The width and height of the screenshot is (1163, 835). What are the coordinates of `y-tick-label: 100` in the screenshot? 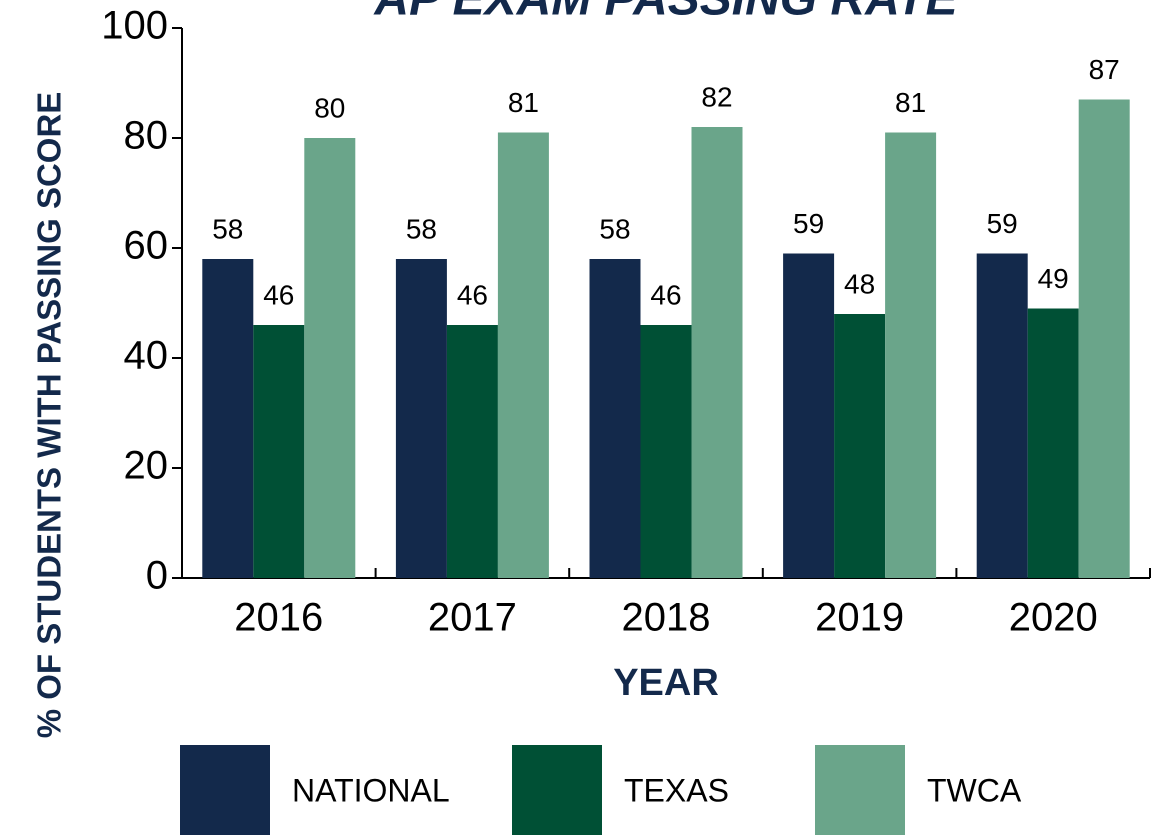 It's located at (134, 26).